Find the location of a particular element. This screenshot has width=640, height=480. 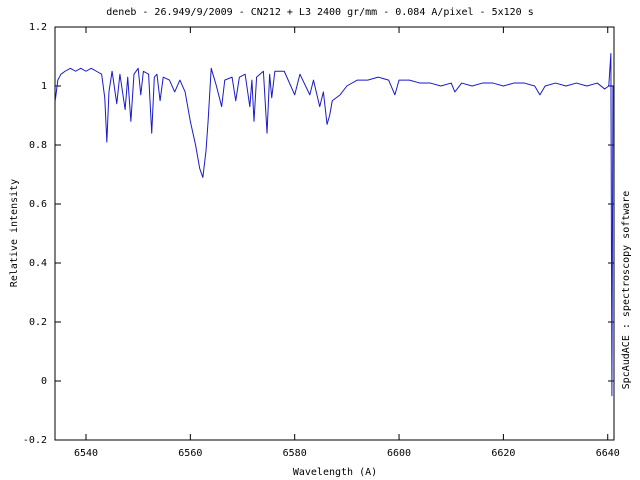

y-tick-label: 0.6 is located at coordinates (38, 204).